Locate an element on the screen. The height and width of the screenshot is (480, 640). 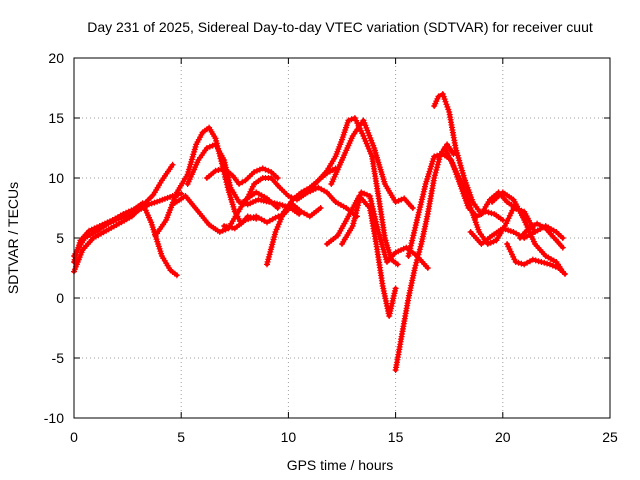
y-tick-label: 5 is located at coordinates (60, 238).